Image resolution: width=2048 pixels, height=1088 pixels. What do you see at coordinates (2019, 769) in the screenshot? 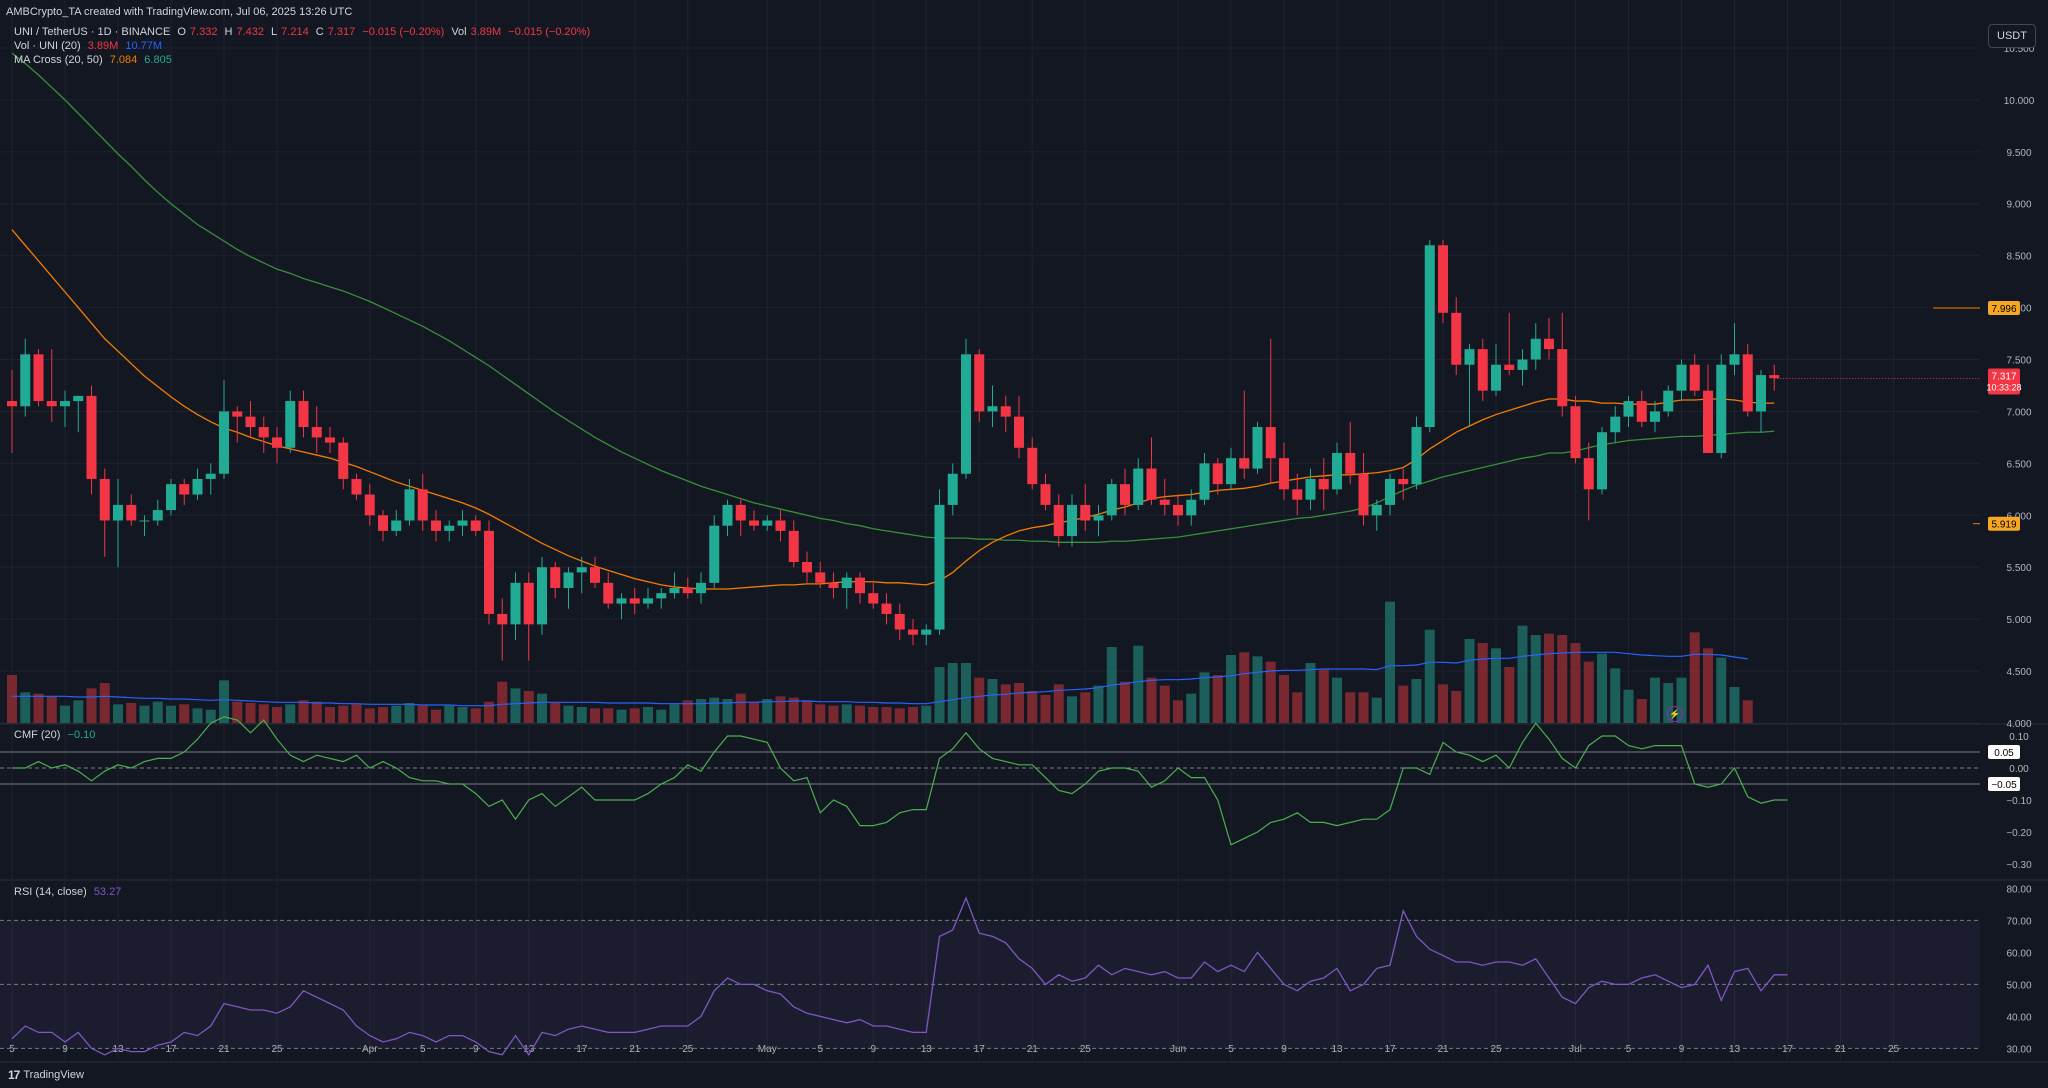
I see `cmf-y-tick: 0.00` at bounding box center [2019, 769].